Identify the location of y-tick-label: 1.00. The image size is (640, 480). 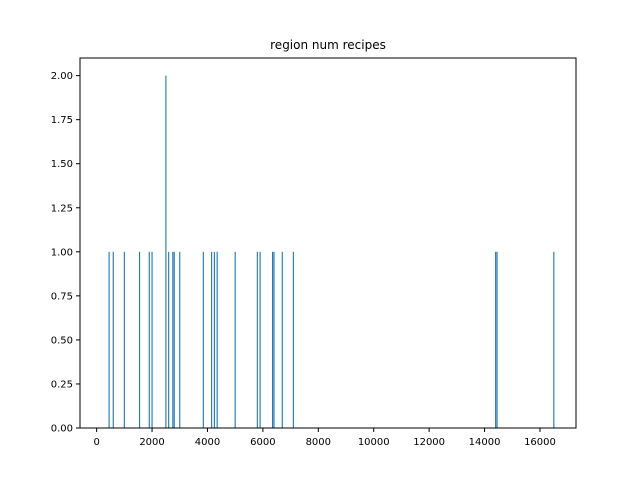
(62, 252).